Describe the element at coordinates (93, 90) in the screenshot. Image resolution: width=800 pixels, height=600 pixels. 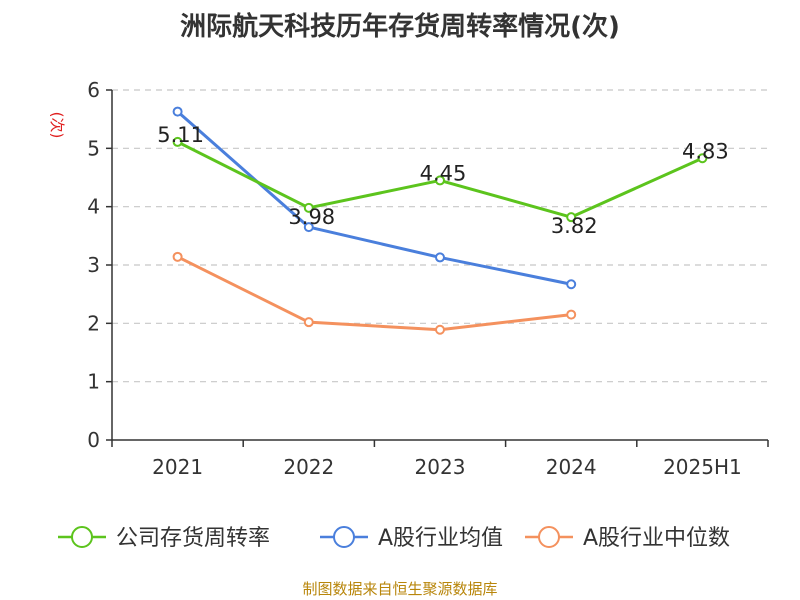
I see `y-tick-label: 6` at that location.